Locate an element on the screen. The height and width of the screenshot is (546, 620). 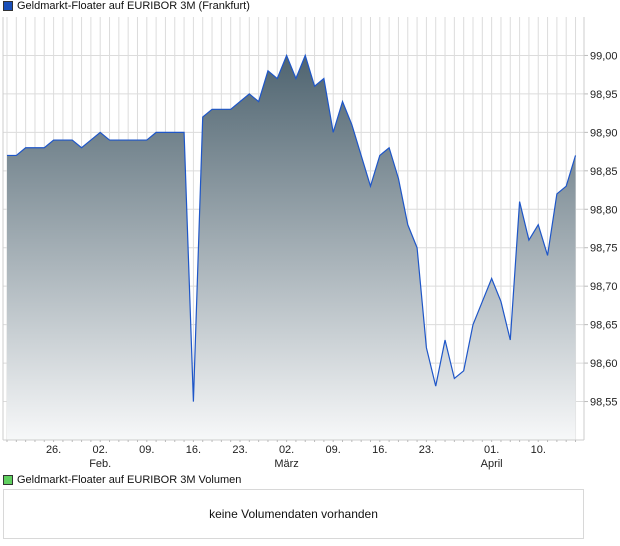
y-tick-label: 98,95 is located at coordinates (604, 95).